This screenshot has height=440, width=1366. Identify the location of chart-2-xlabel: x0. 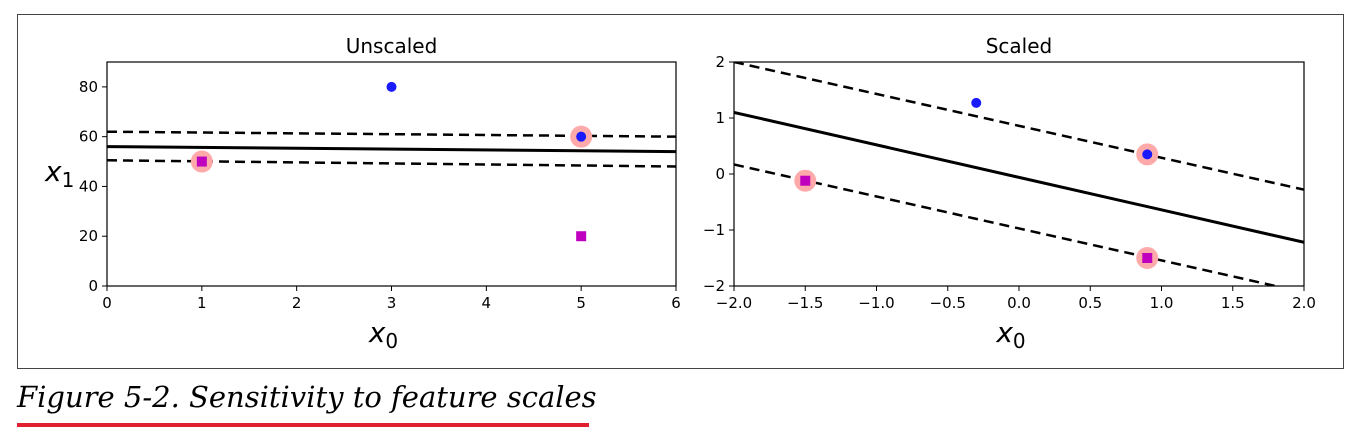
(1010, 334).